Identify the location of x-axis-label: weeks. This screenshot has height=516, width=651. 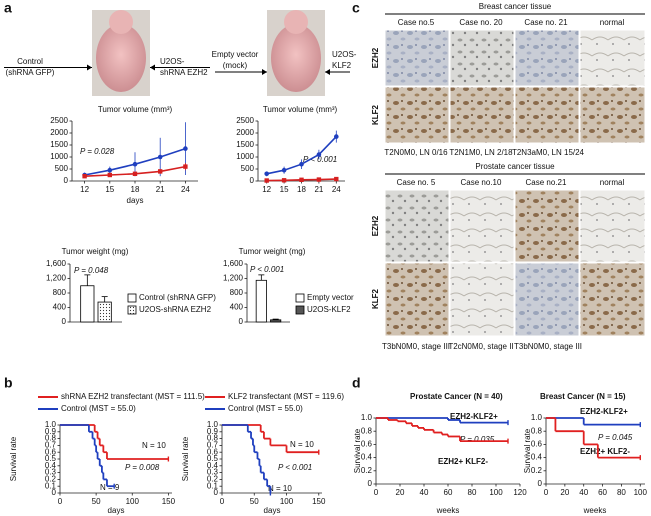
(448, 510).